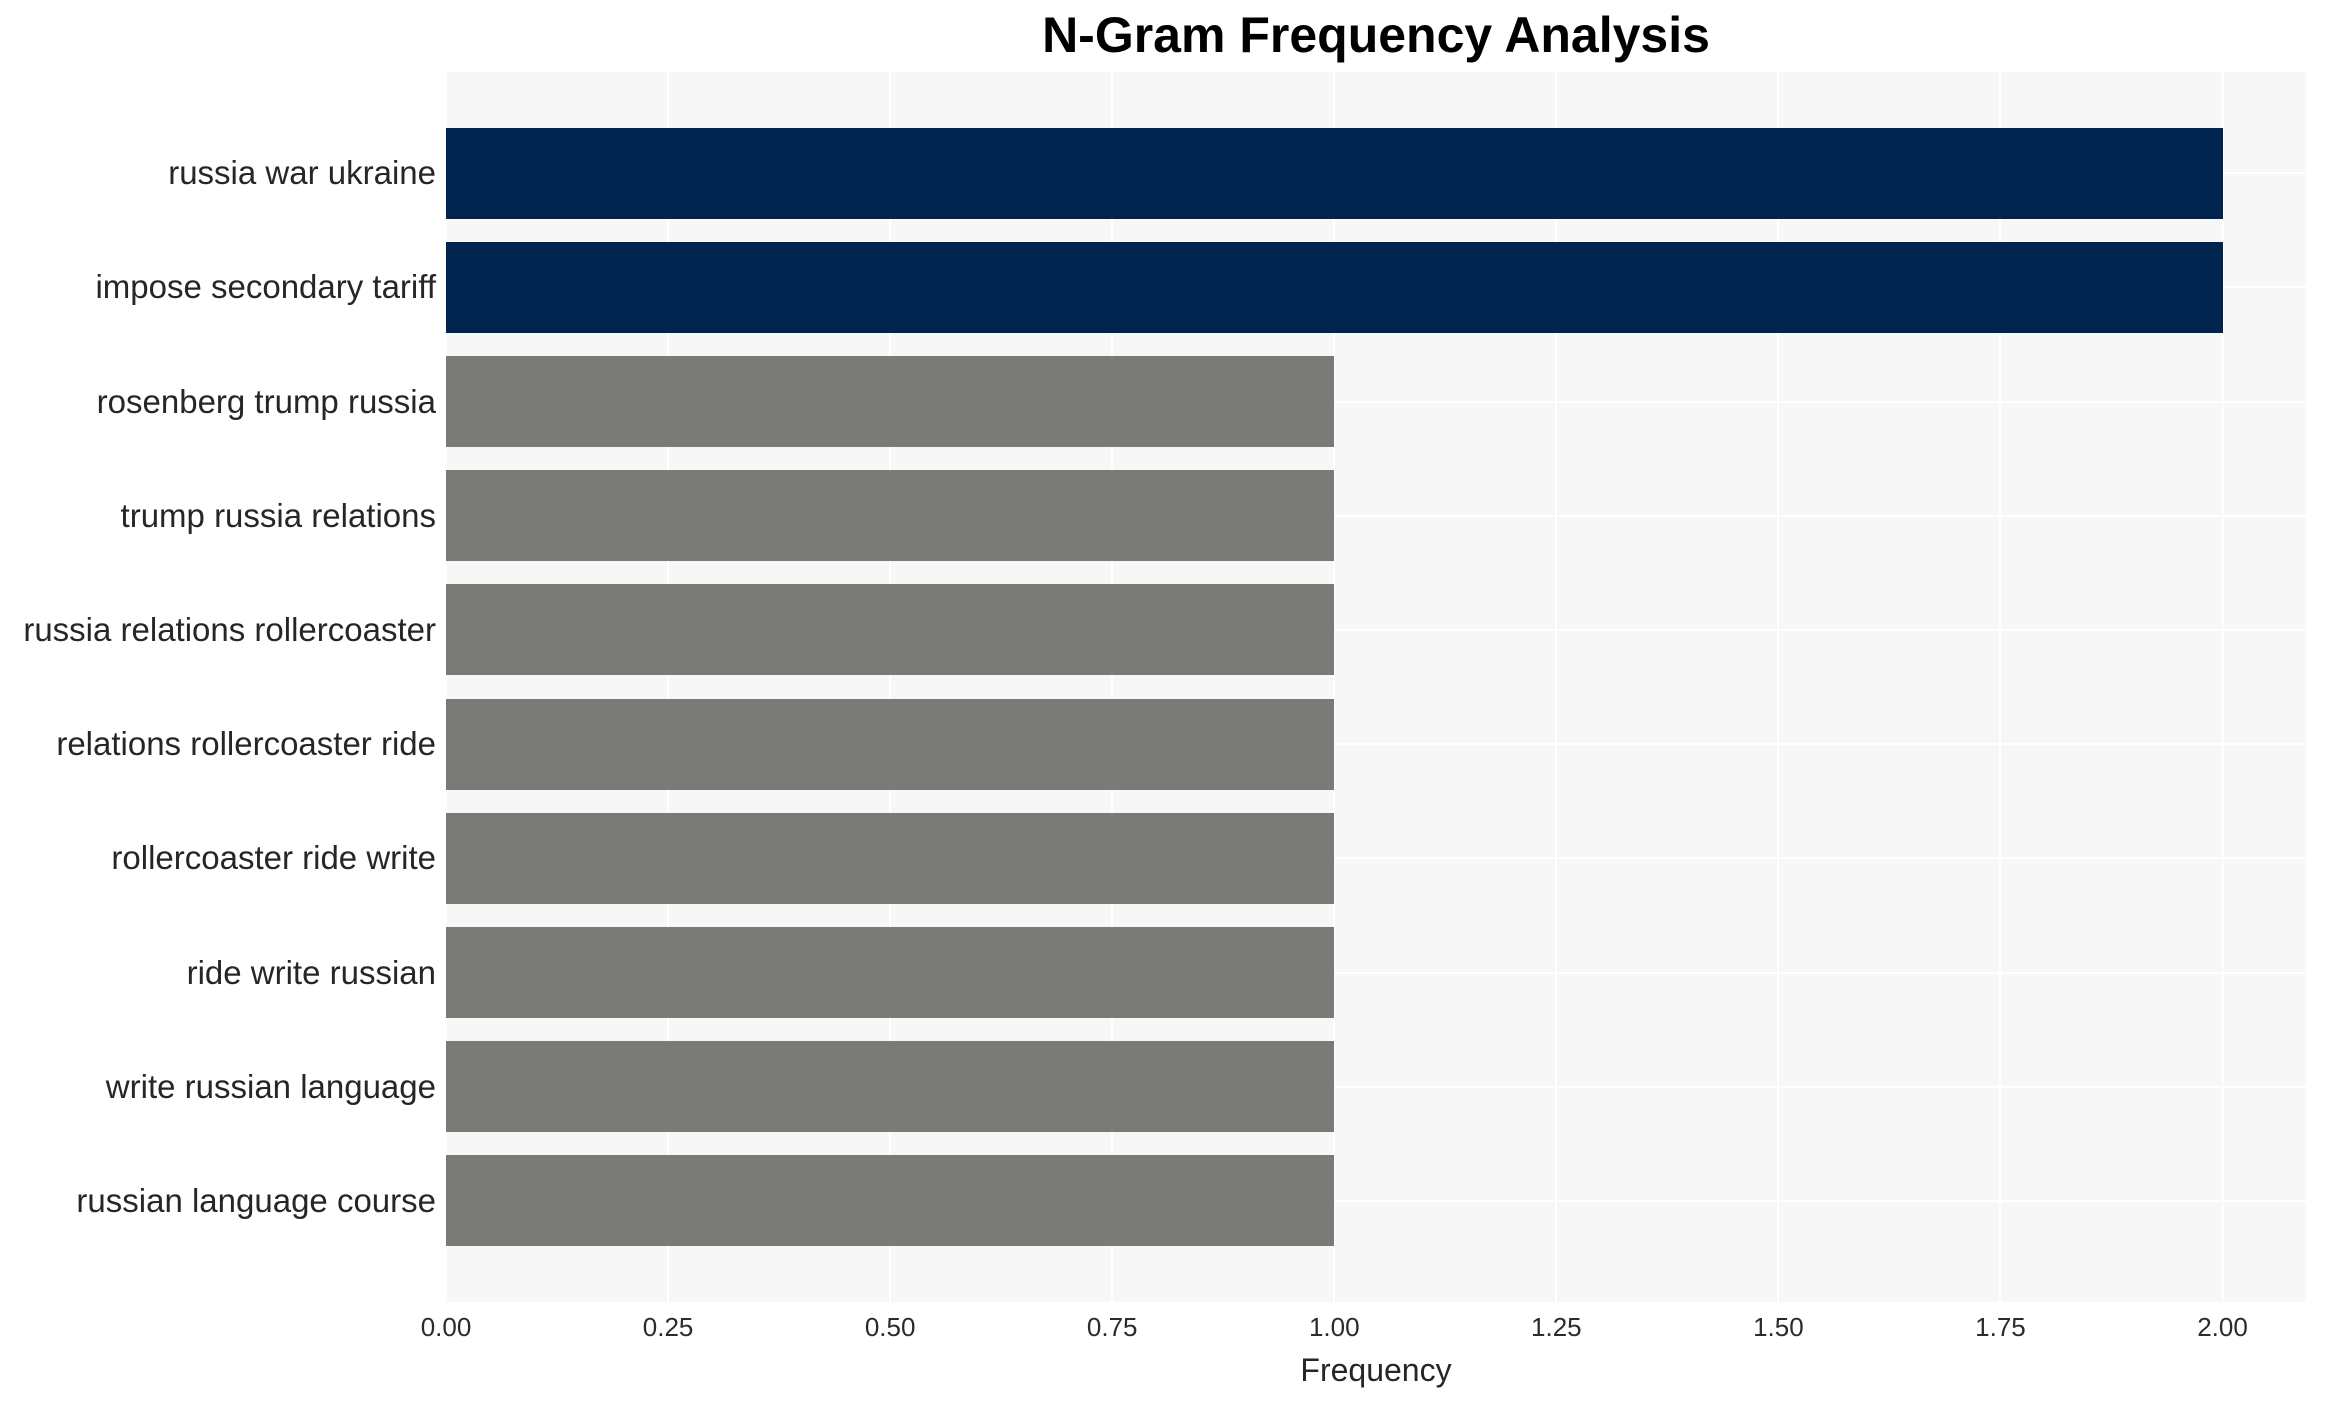 Image resolution: width=2326 pixels, height=1402 pixels. I want to click on bar-rosenberg-trump-russia, so click(890, 401).